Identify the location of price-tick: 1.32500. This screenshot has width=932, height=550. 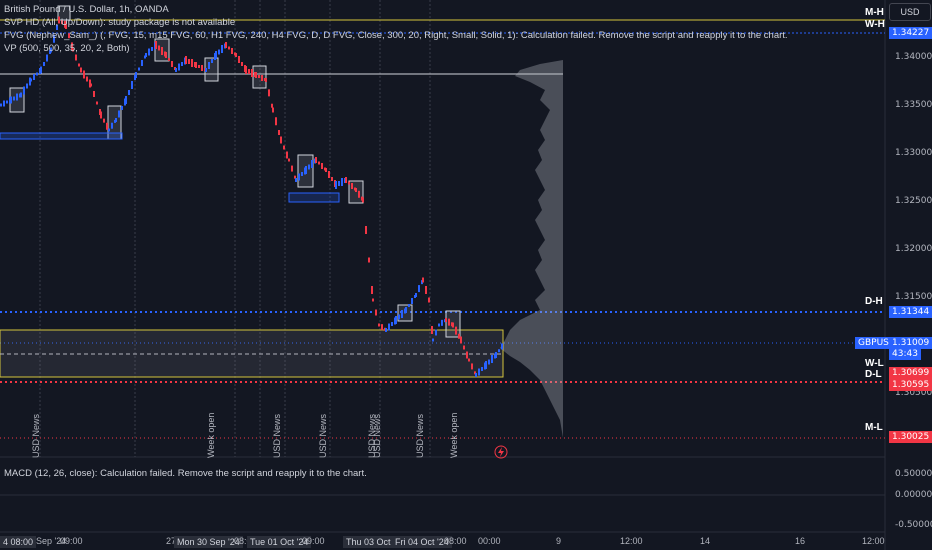
(913, 201).